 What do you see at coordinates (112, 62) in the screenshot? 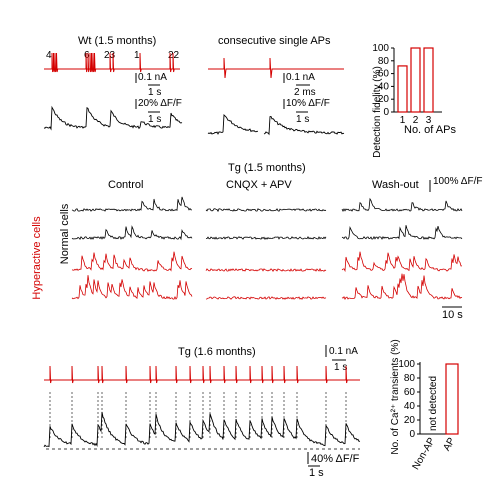
I see `ephys-trace-left` at bounding box center [112, 62].